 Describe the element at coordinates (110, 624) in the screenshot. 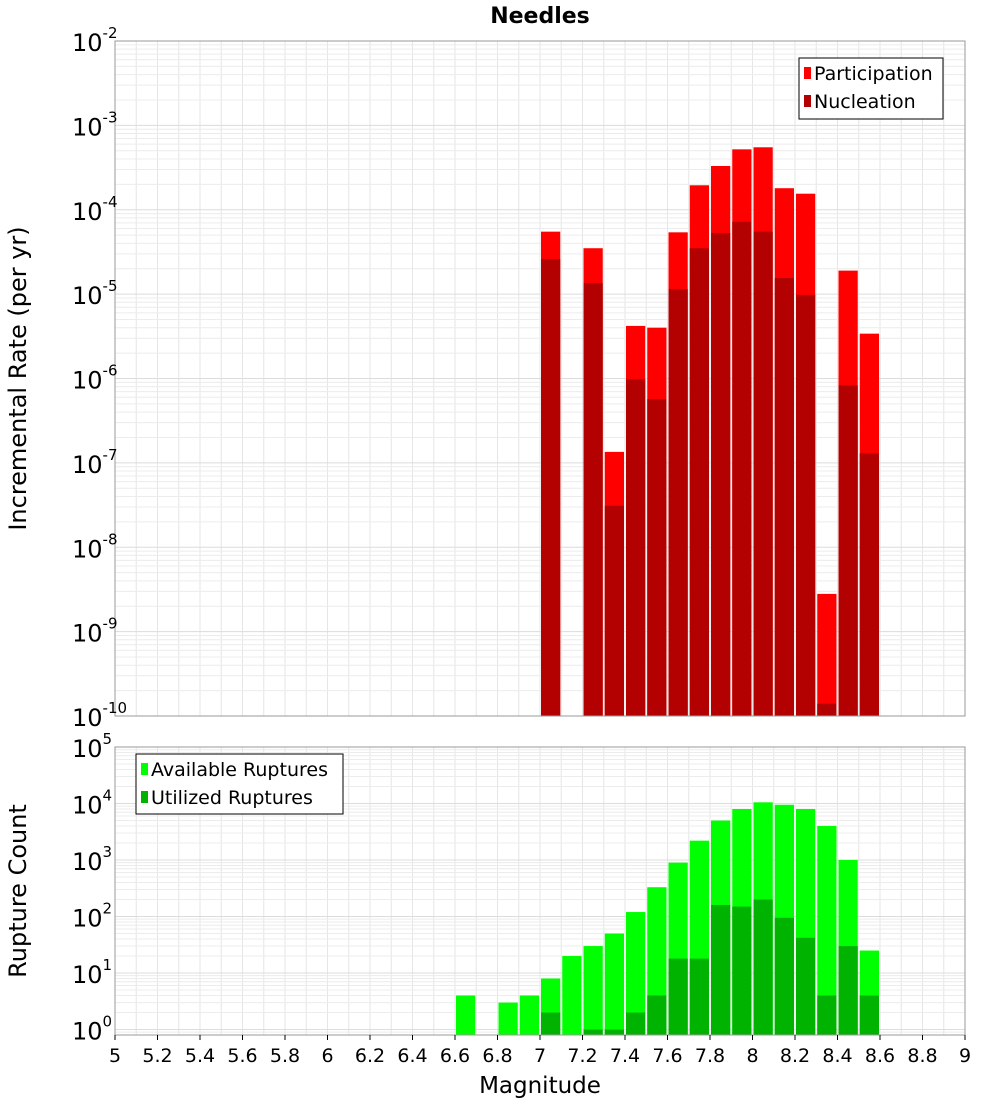

I see `y-tick-exponent: -9` at that location.